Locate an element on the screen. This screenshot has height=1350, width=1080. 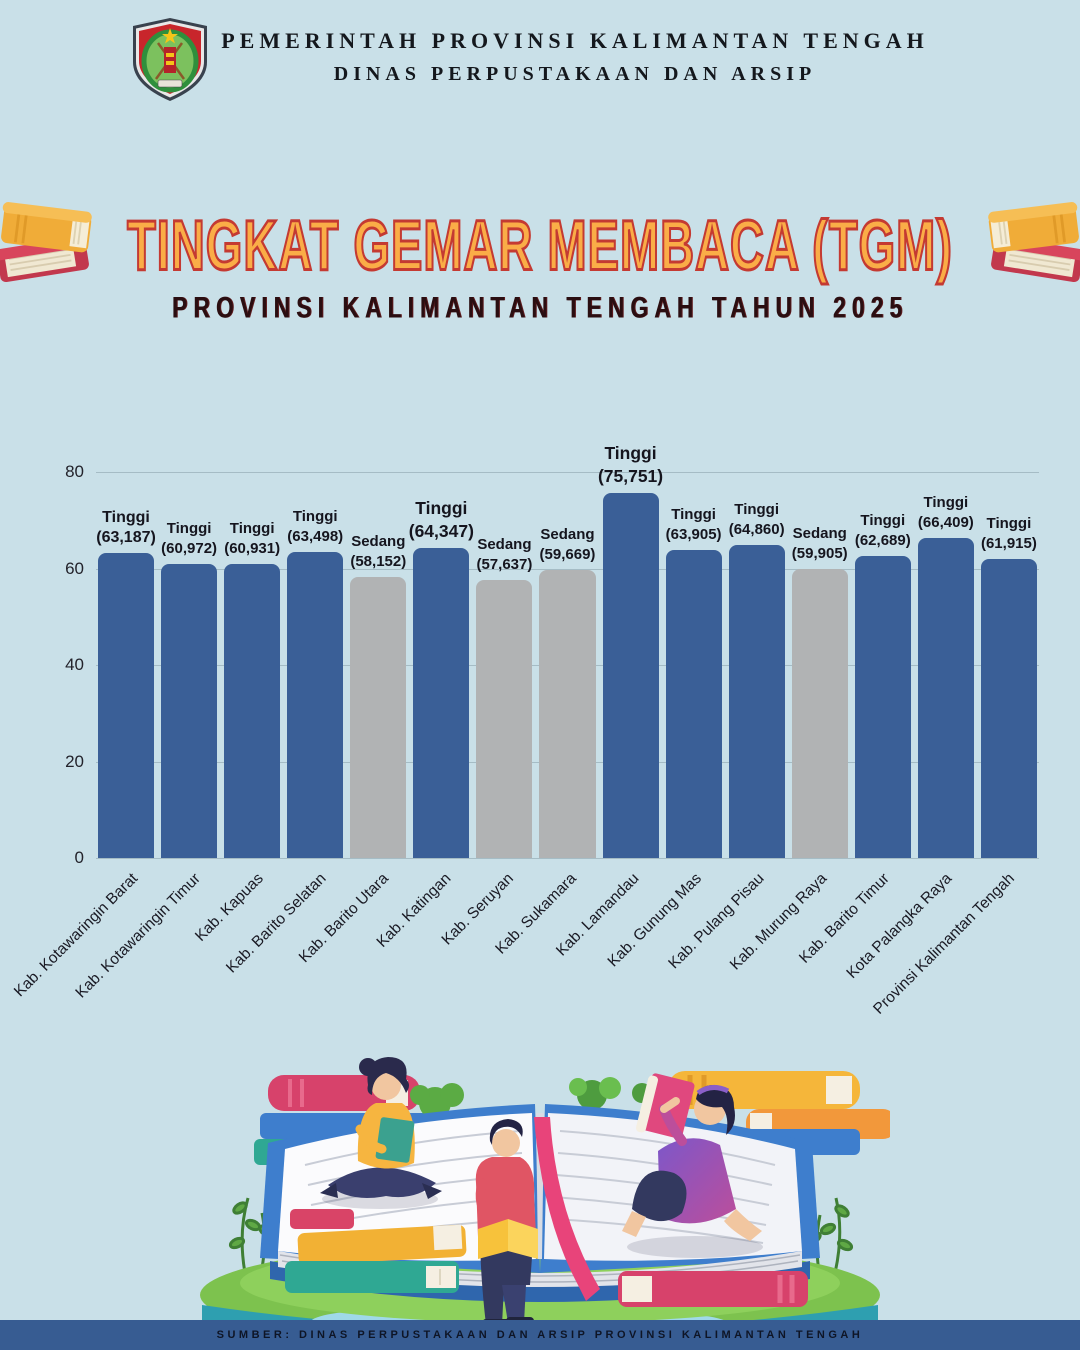
bar-value-label-6: Tinggi (64,347) is located at coordinates (441, 519).